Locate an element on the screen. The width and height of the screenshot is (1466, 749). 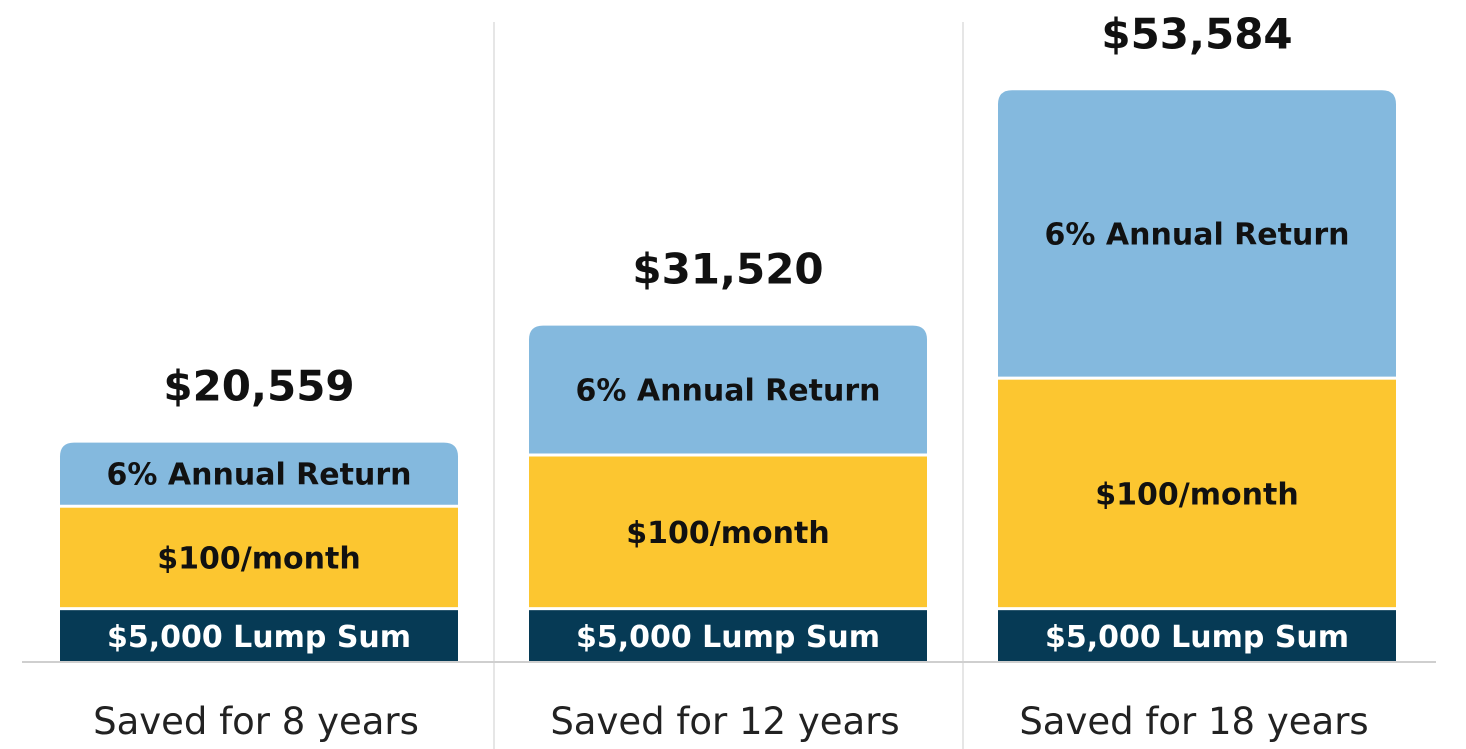
category-label: Saved for 12 years is located at coordinates (724, 721).